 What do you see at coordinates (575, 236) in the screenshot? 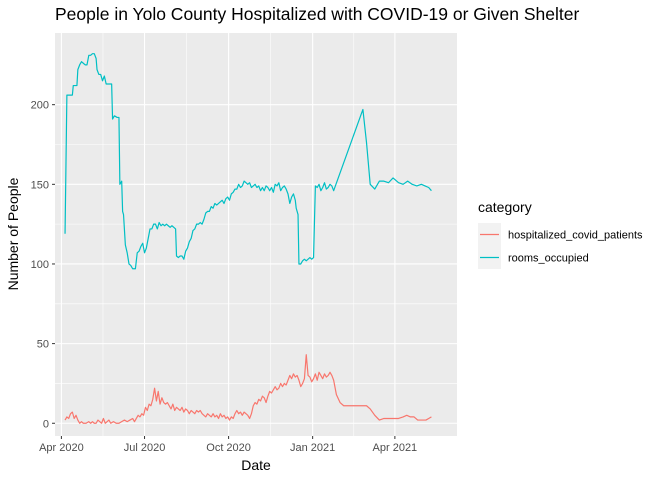
I see `legend-label: hospitalized_covid_patients` at bounding box center [575, 236].